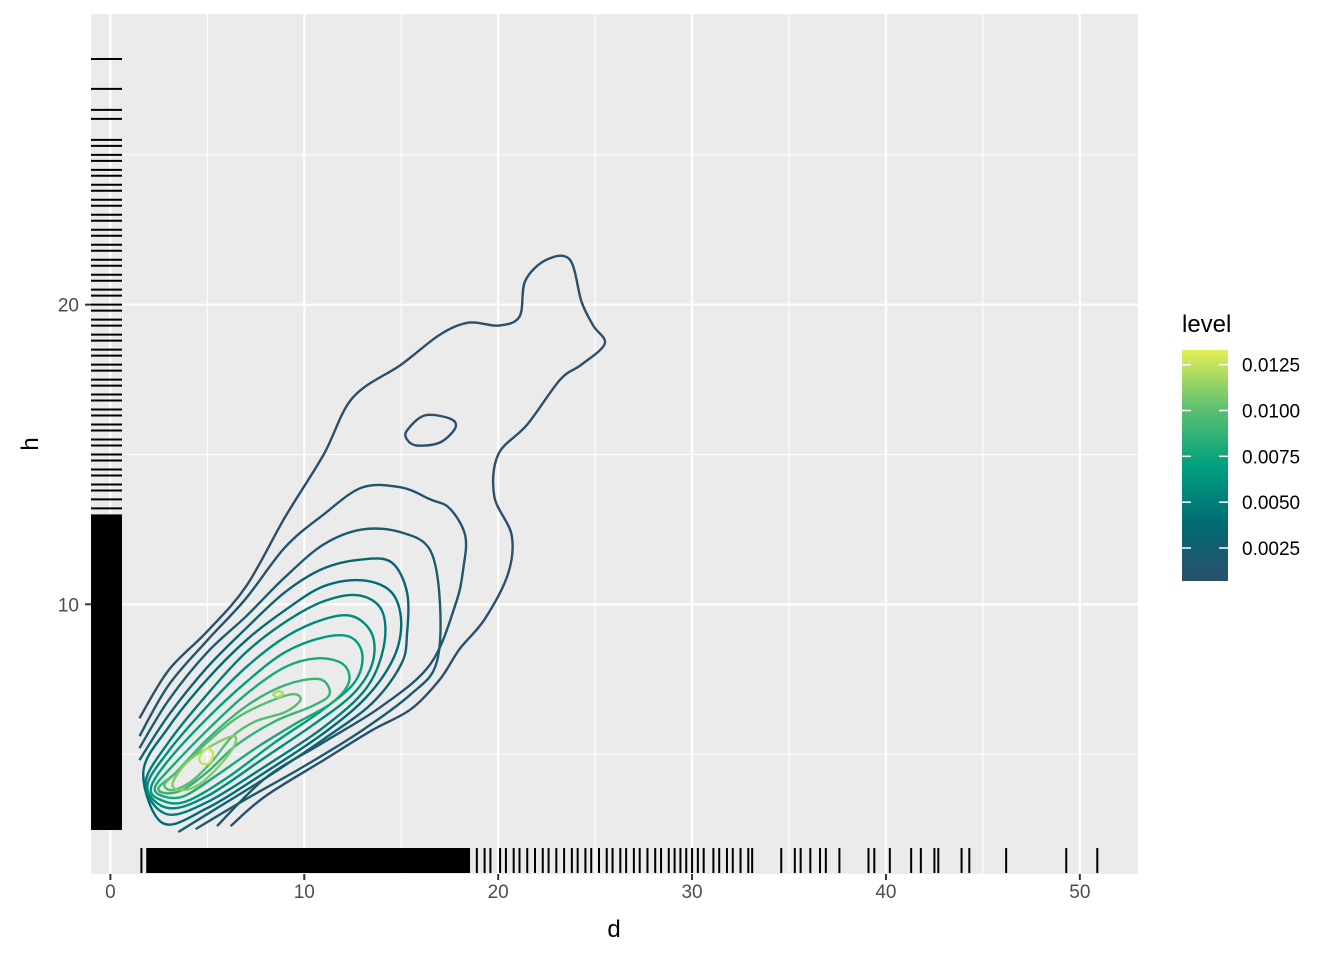  Describe the element at coordinates (885, 892) in the screenshot. I see `x-tick-label: 40` at that location.